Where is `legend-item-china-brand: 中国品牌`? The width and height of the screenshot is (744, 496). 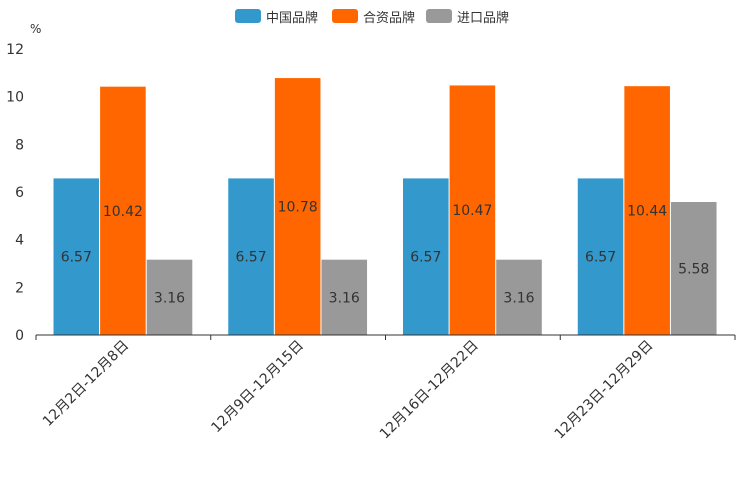
legend-item-china-brand: 中国品牌 is located at coordinates (277, 17).